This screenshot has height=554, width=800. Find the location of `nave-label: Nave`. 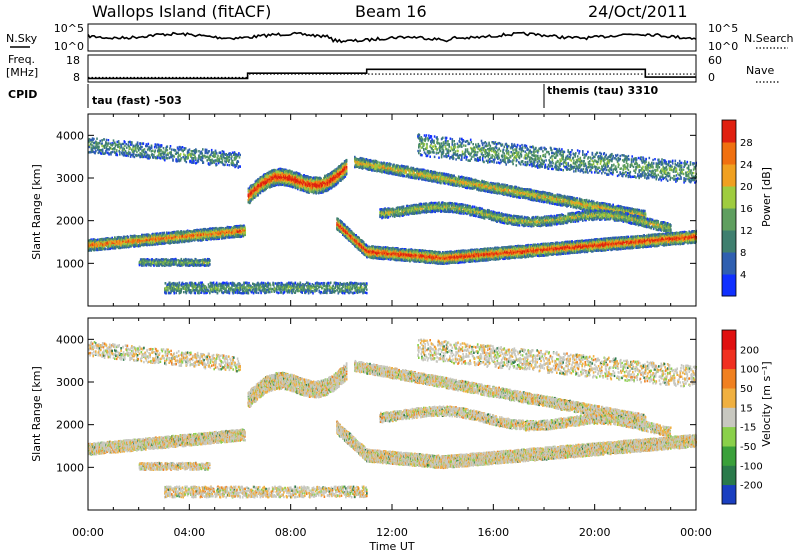

nave-label: Nave is located at coordinates (760, 70).